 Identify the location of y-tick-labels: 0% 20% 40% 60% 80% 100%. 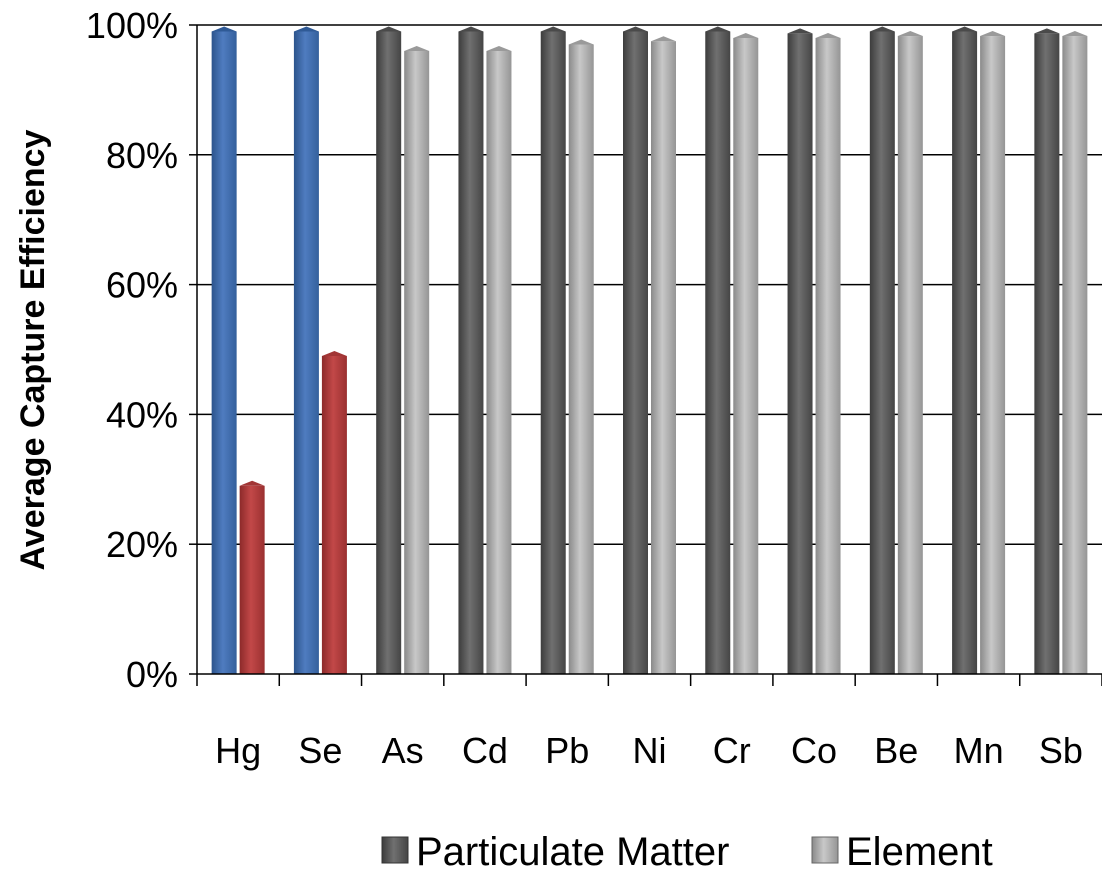
(132, 350).